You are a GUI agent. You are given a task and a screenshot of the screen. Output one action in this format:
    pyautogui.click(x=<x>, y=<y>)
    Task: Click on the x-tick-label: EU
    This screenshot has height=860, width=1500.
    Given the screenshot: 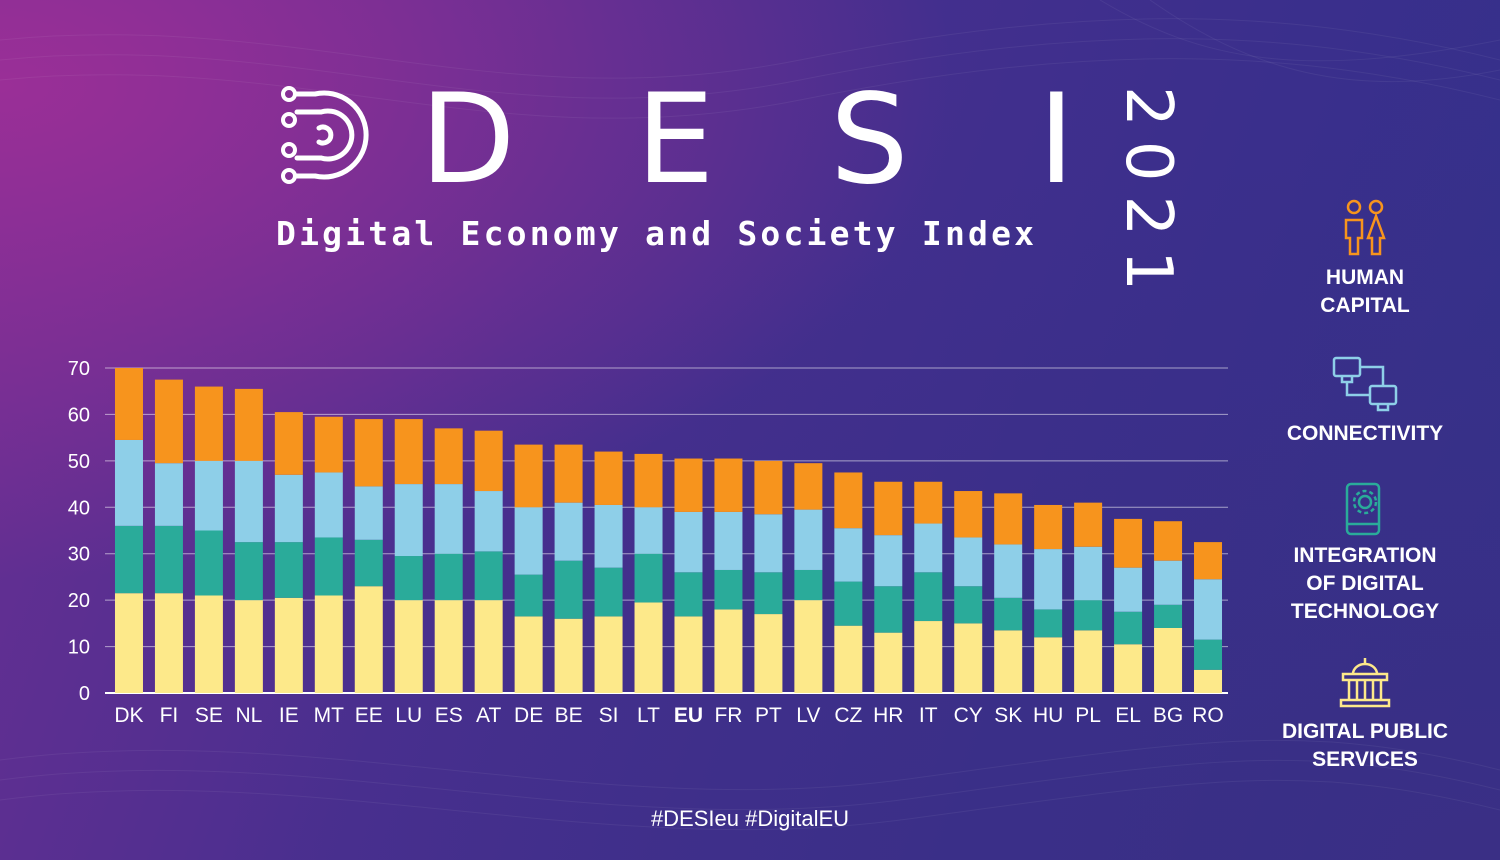 What is the action you would take?
    pyautogui.click(x=688, y=715)
    